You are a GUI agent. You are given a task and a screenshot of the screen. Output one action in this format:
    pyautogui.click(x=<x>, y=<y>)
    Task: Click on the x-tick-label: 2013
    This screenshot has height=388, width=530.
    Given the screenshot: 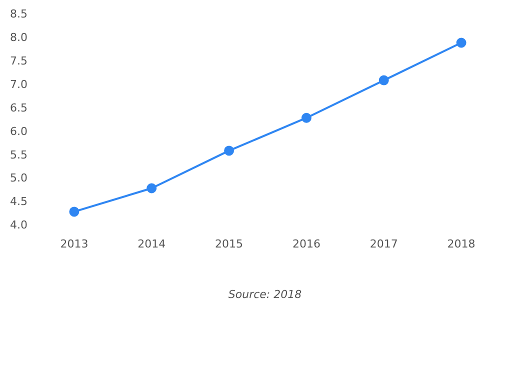 What is the action you would take?
    pyautogui.click(x=74, y=243)
    